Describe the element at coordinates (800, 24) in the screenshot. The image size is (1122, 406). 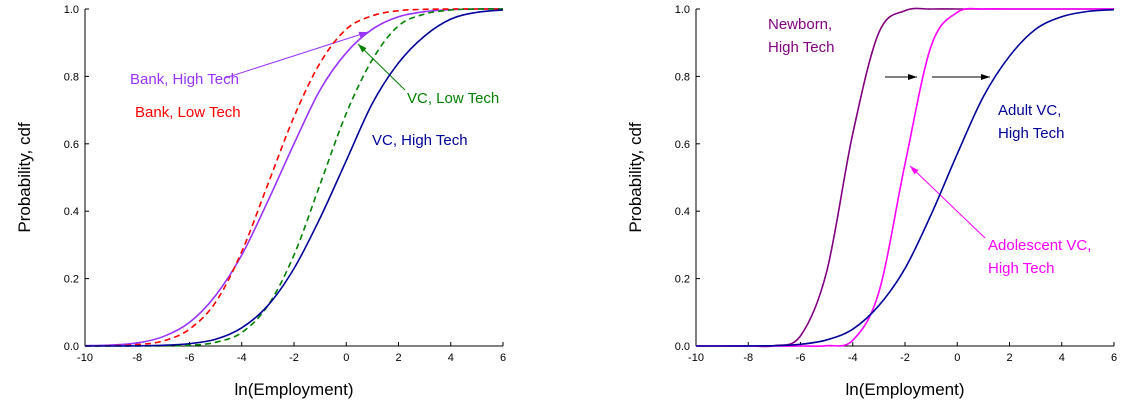
I see `series-label: Newborn,` at that location.